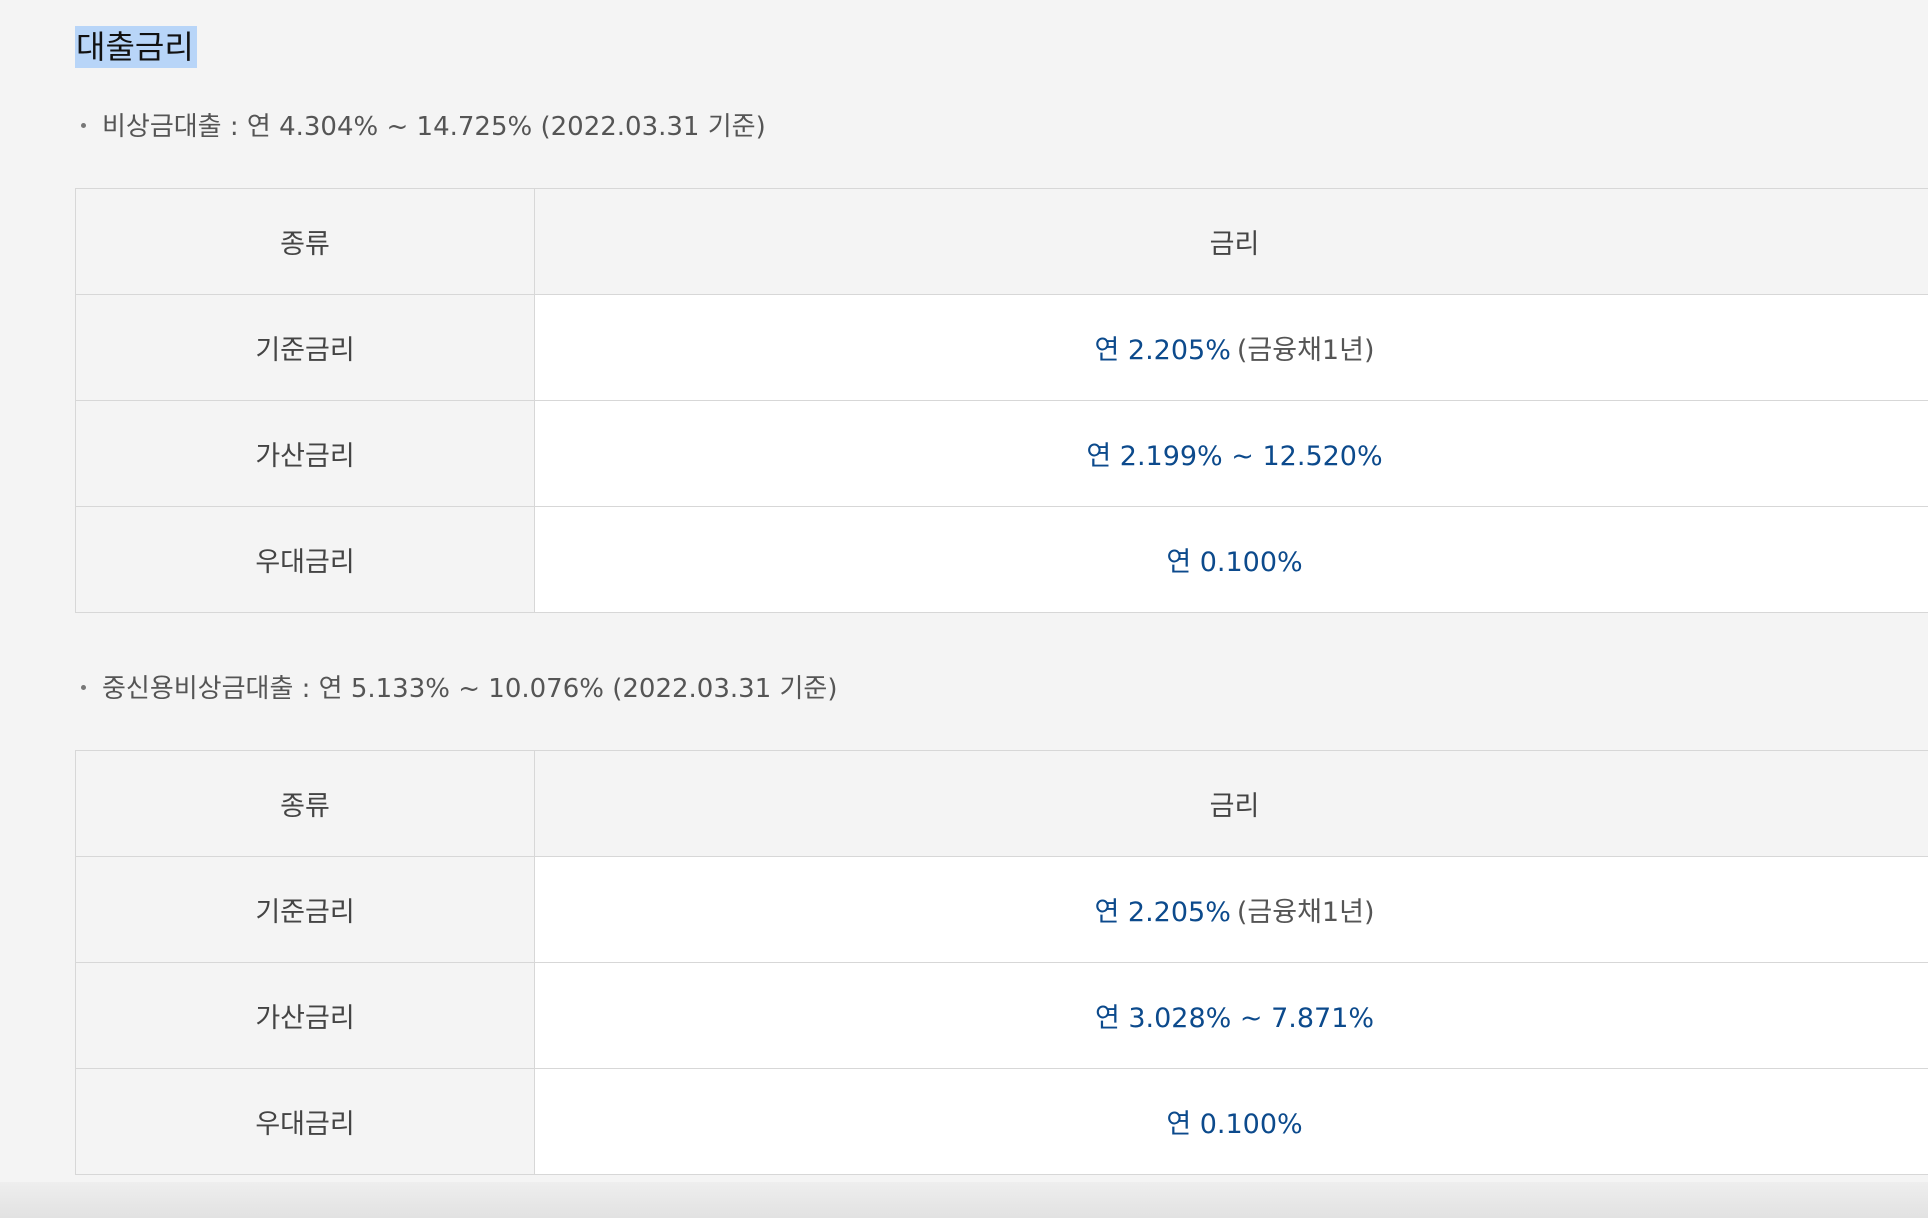 This screenshot has height=1218, width=1928. I want to click on row-value: 연 2.199% ~ 12.520%, so click(1231, 453).